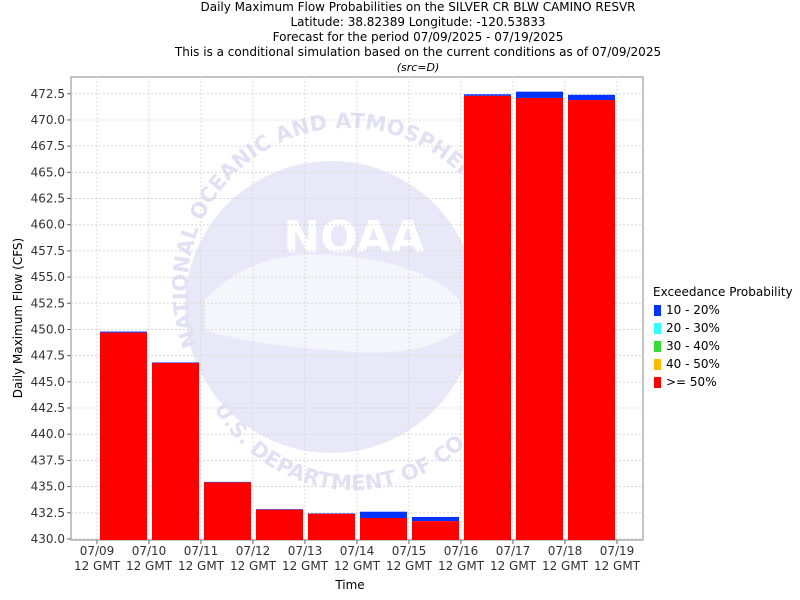  I want to click on y-tick-label: 430.0, so click(48, 539).